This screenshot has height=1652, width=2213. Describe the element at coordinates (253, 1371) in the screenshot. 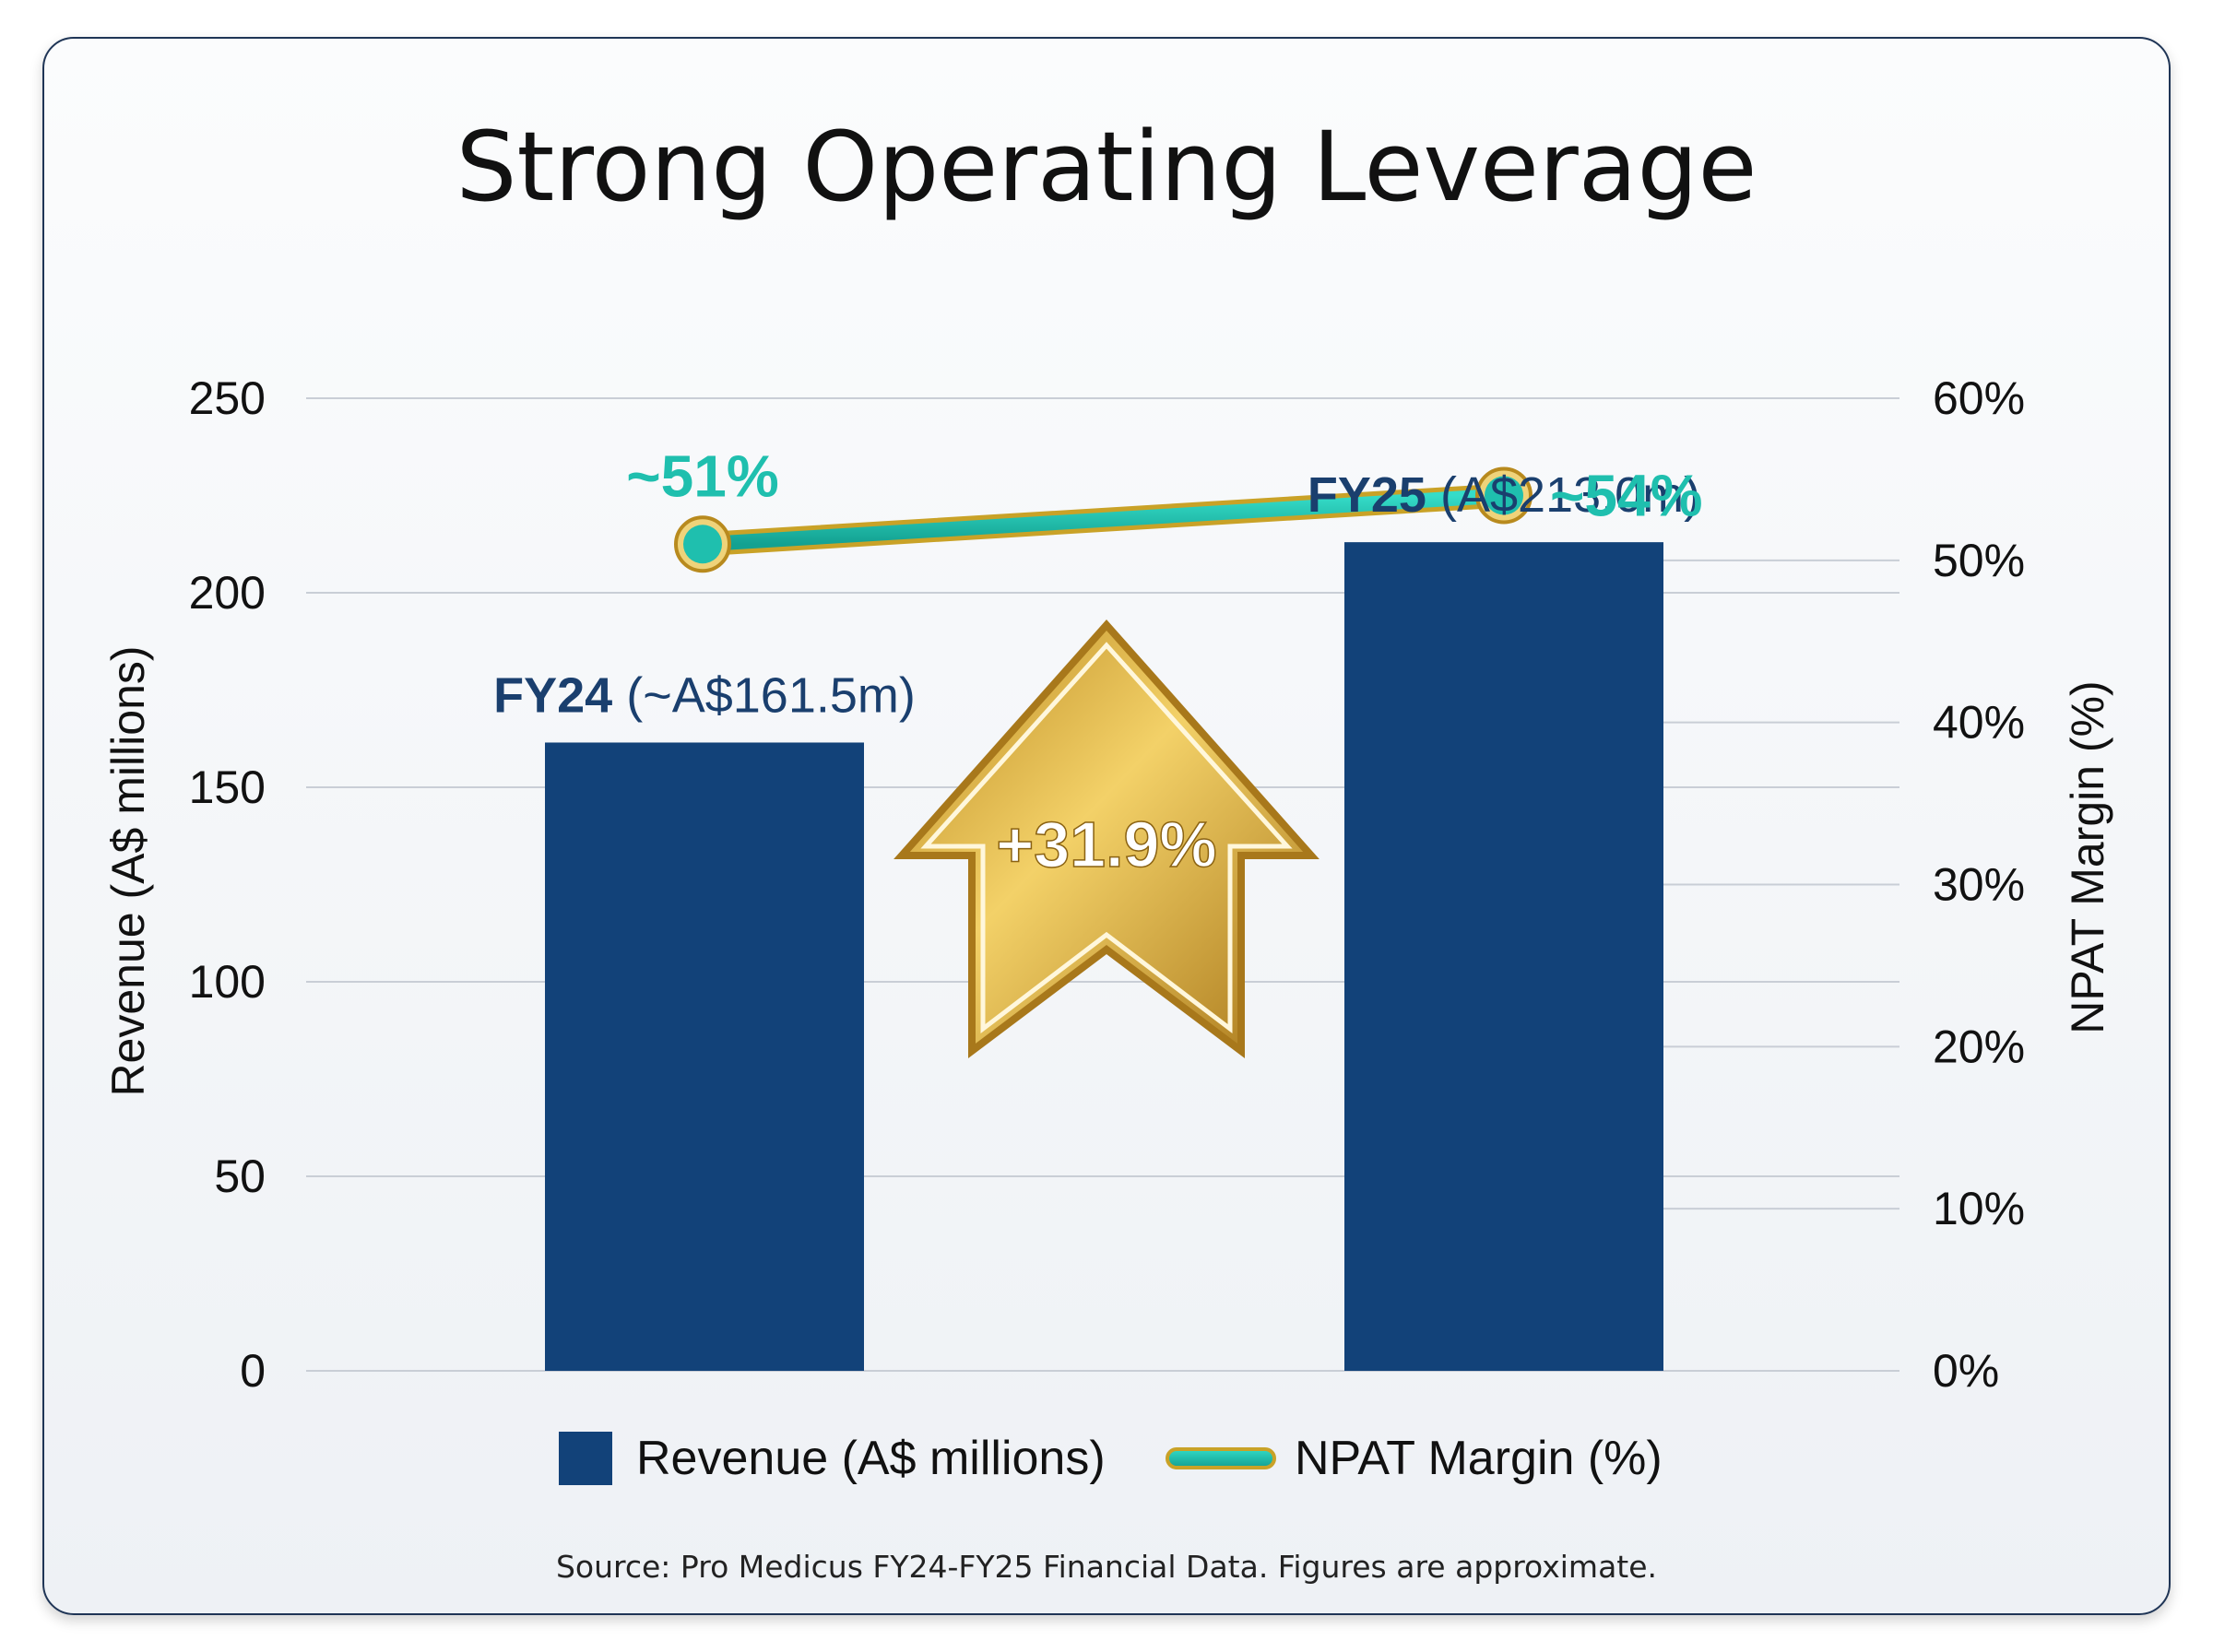

I see `y-tick-left: 0` at that location.